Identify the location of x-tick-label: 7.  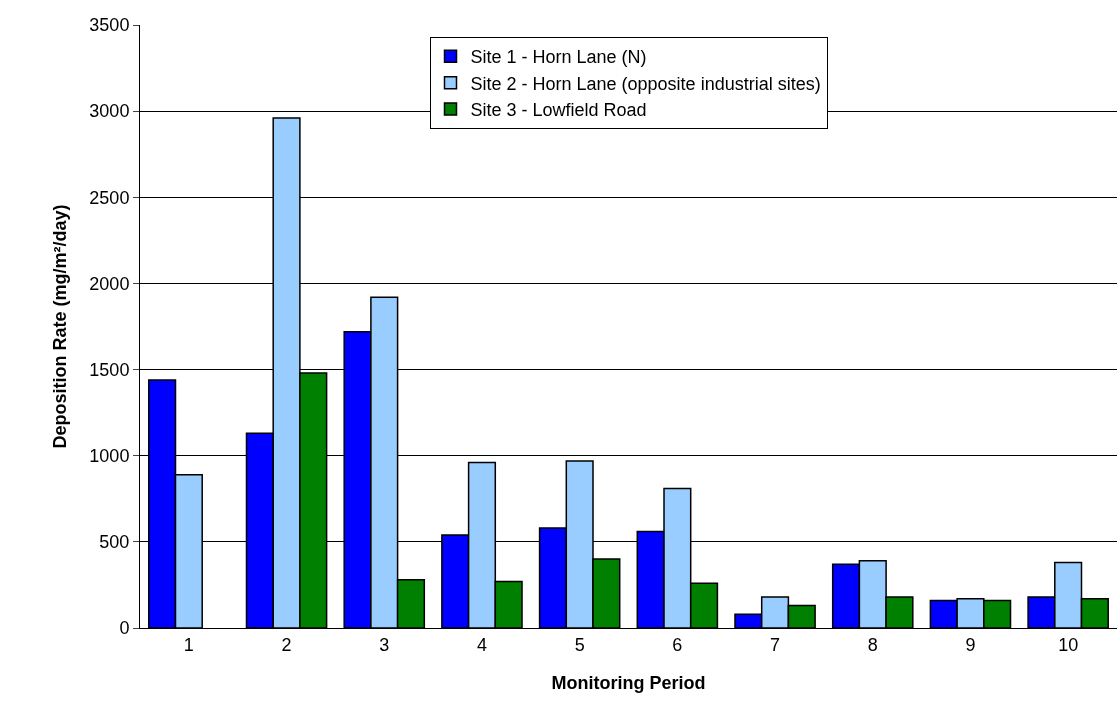
(775, 644).